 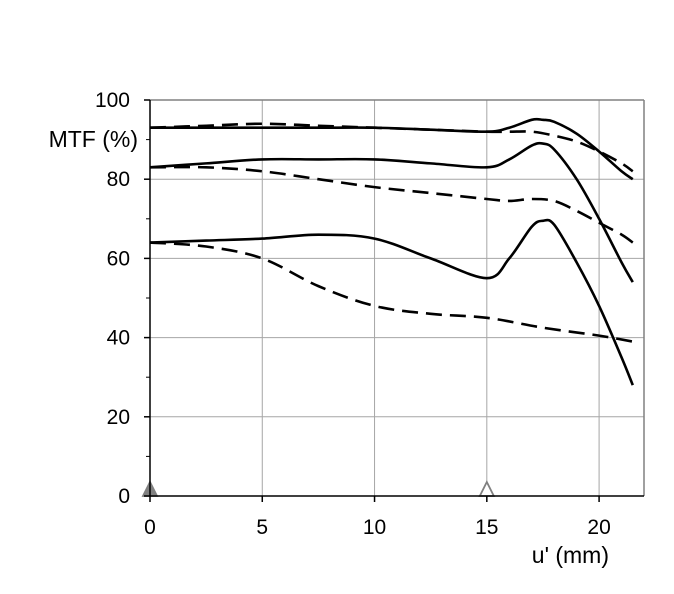 I want to click on y-tick-label: 100, so click(x=112, y=100).